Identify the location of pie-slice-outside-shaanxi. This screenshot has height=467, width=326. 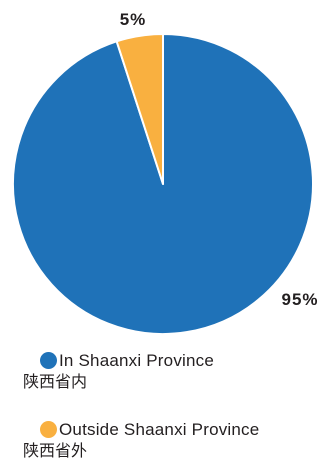
(139, 109).